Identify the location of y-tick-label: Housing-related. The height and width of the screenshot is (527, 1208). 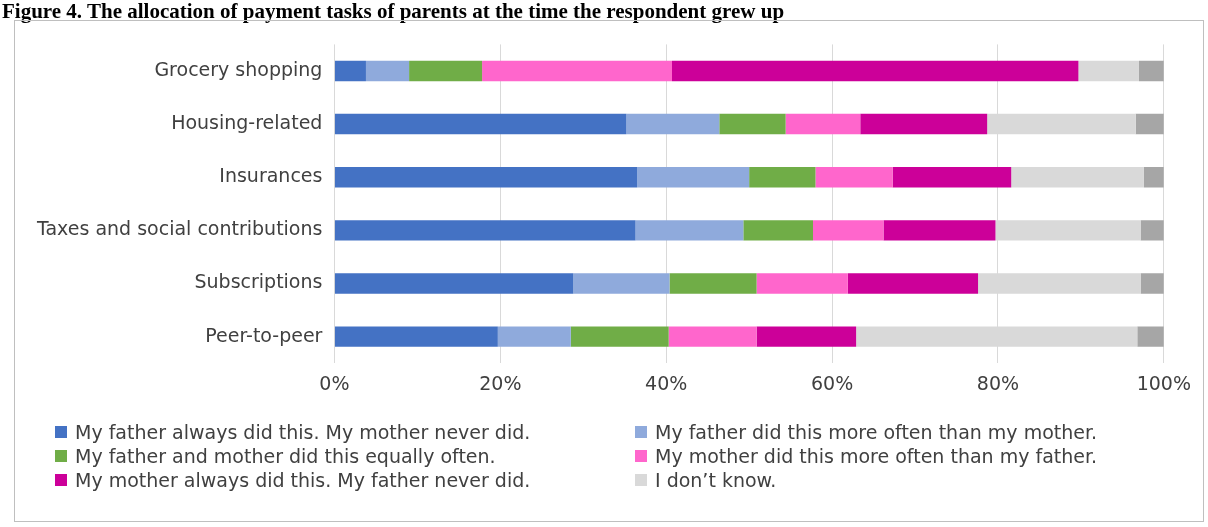
(247, 122).